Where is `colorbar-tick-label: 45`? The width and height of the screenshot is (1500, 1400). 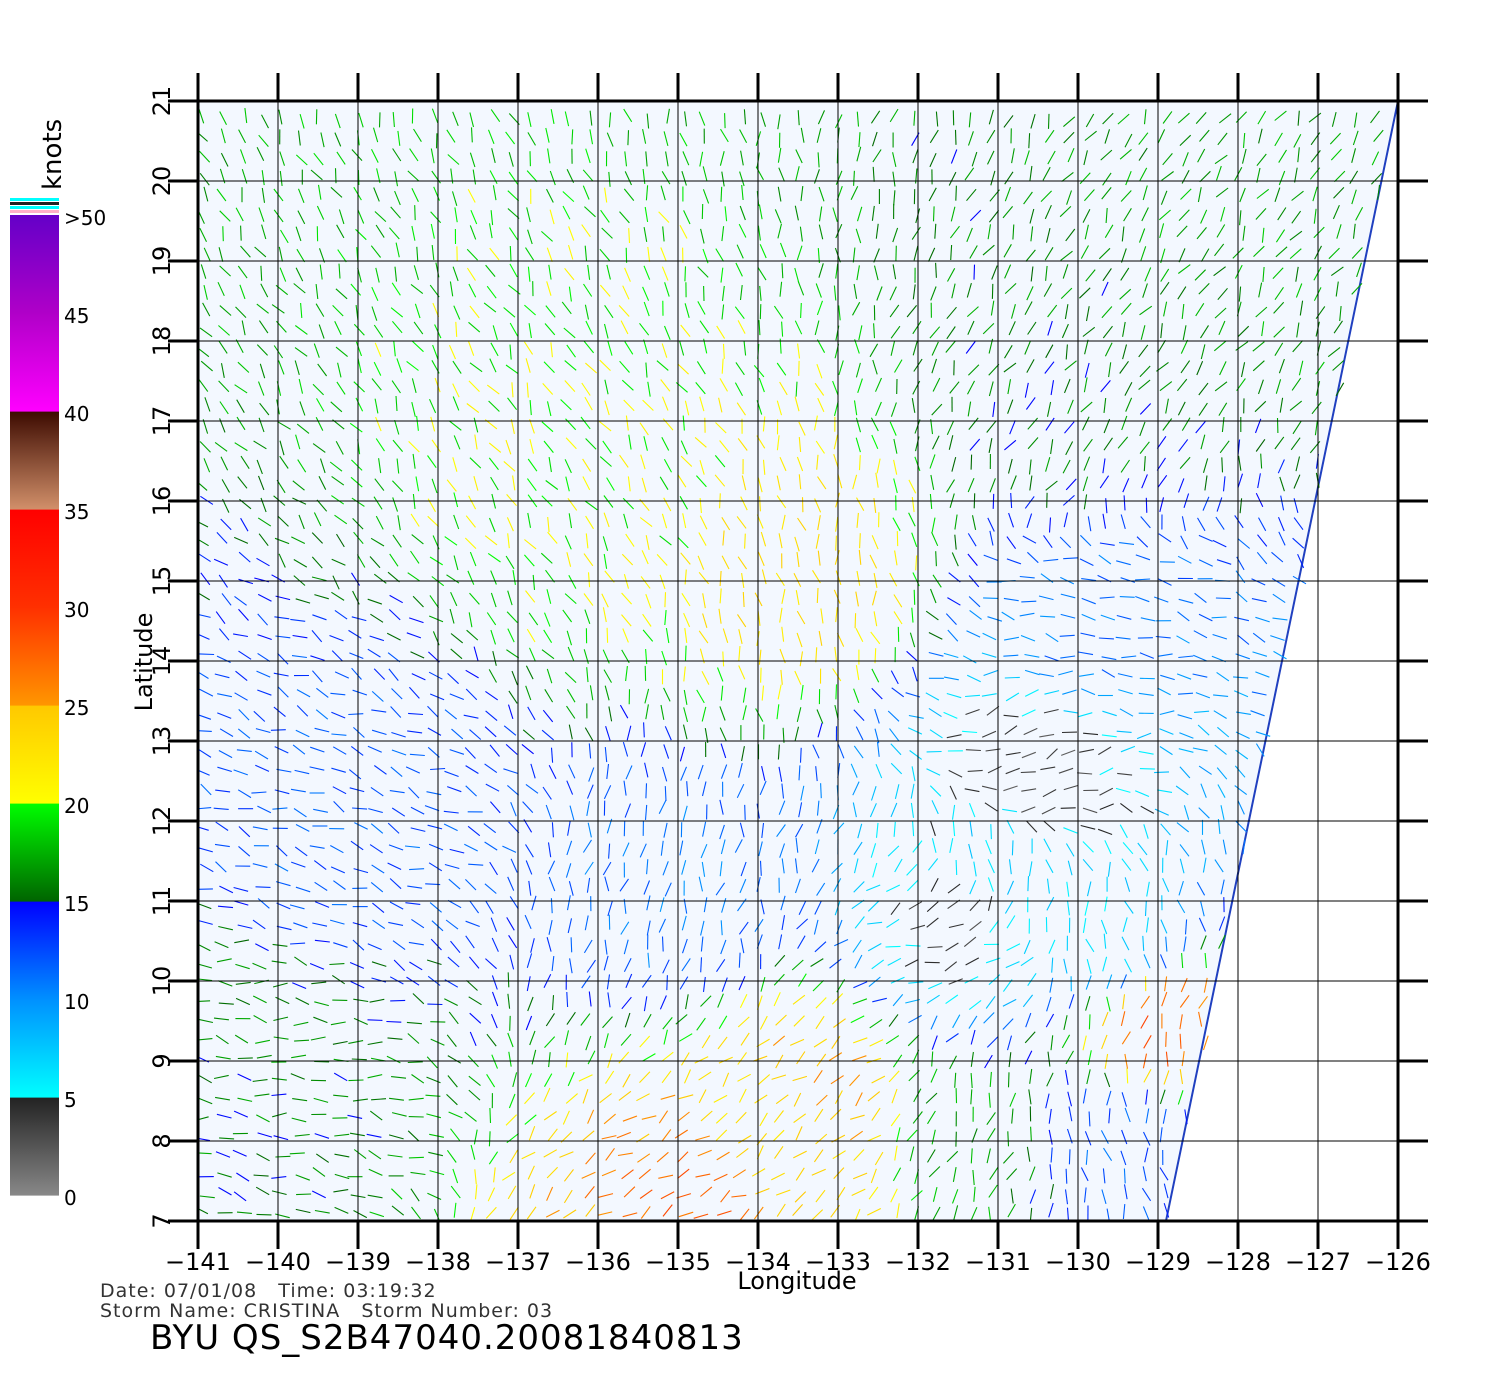
colorbar-tick-label: 45 is located at coordinates (76, 316).